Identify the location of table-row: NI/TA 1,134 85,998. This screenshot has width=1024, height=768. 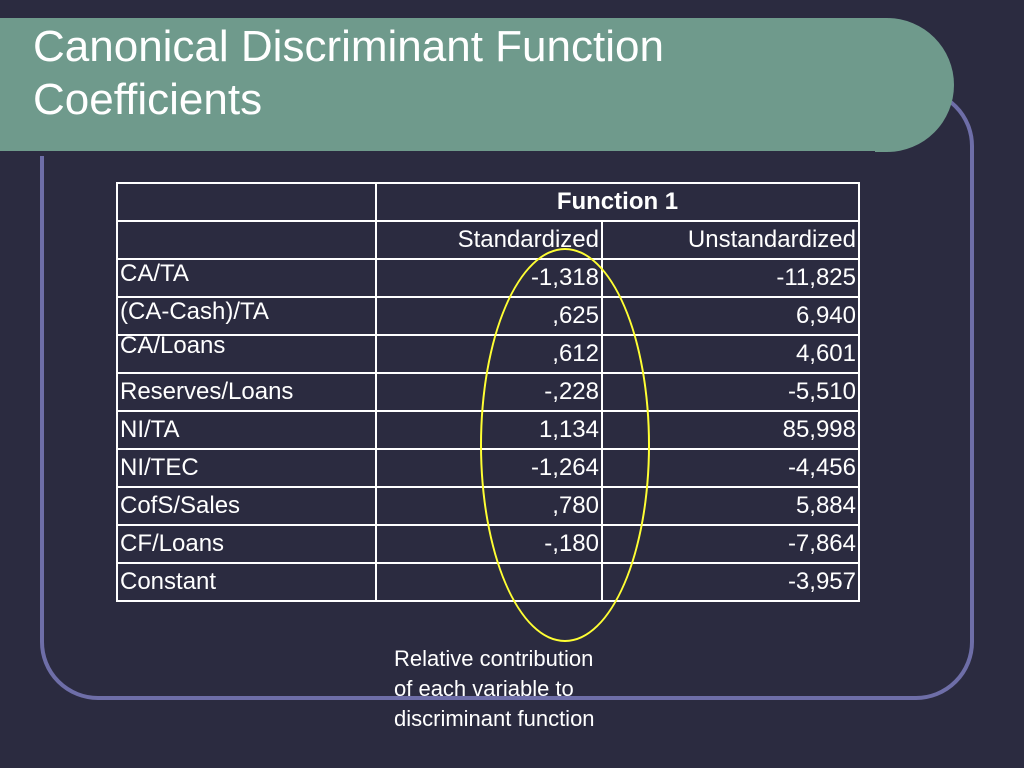
(488, 430).